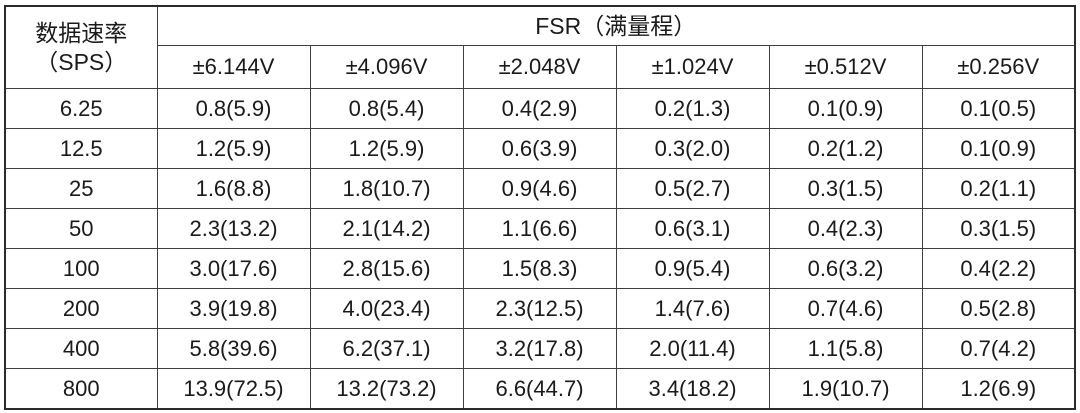  I want to click on noise-value-cell: 0.3(2.0), so click(692, 148).